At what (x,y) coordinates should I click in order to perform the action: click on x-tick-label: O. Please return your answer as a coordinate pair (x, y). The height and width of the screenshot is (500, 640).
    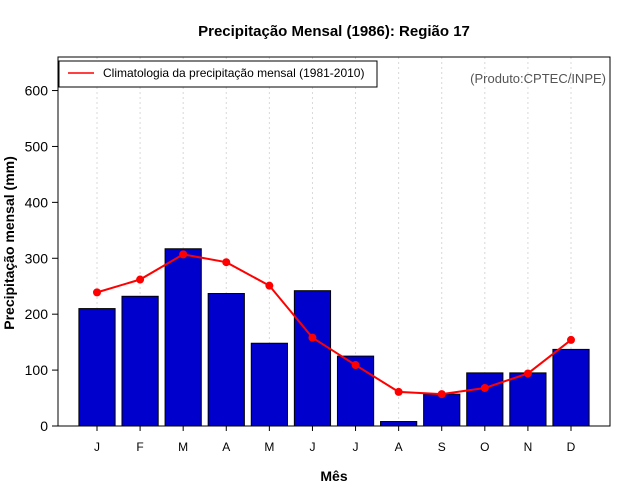
    Looking at the image, I should click on (484, 447).